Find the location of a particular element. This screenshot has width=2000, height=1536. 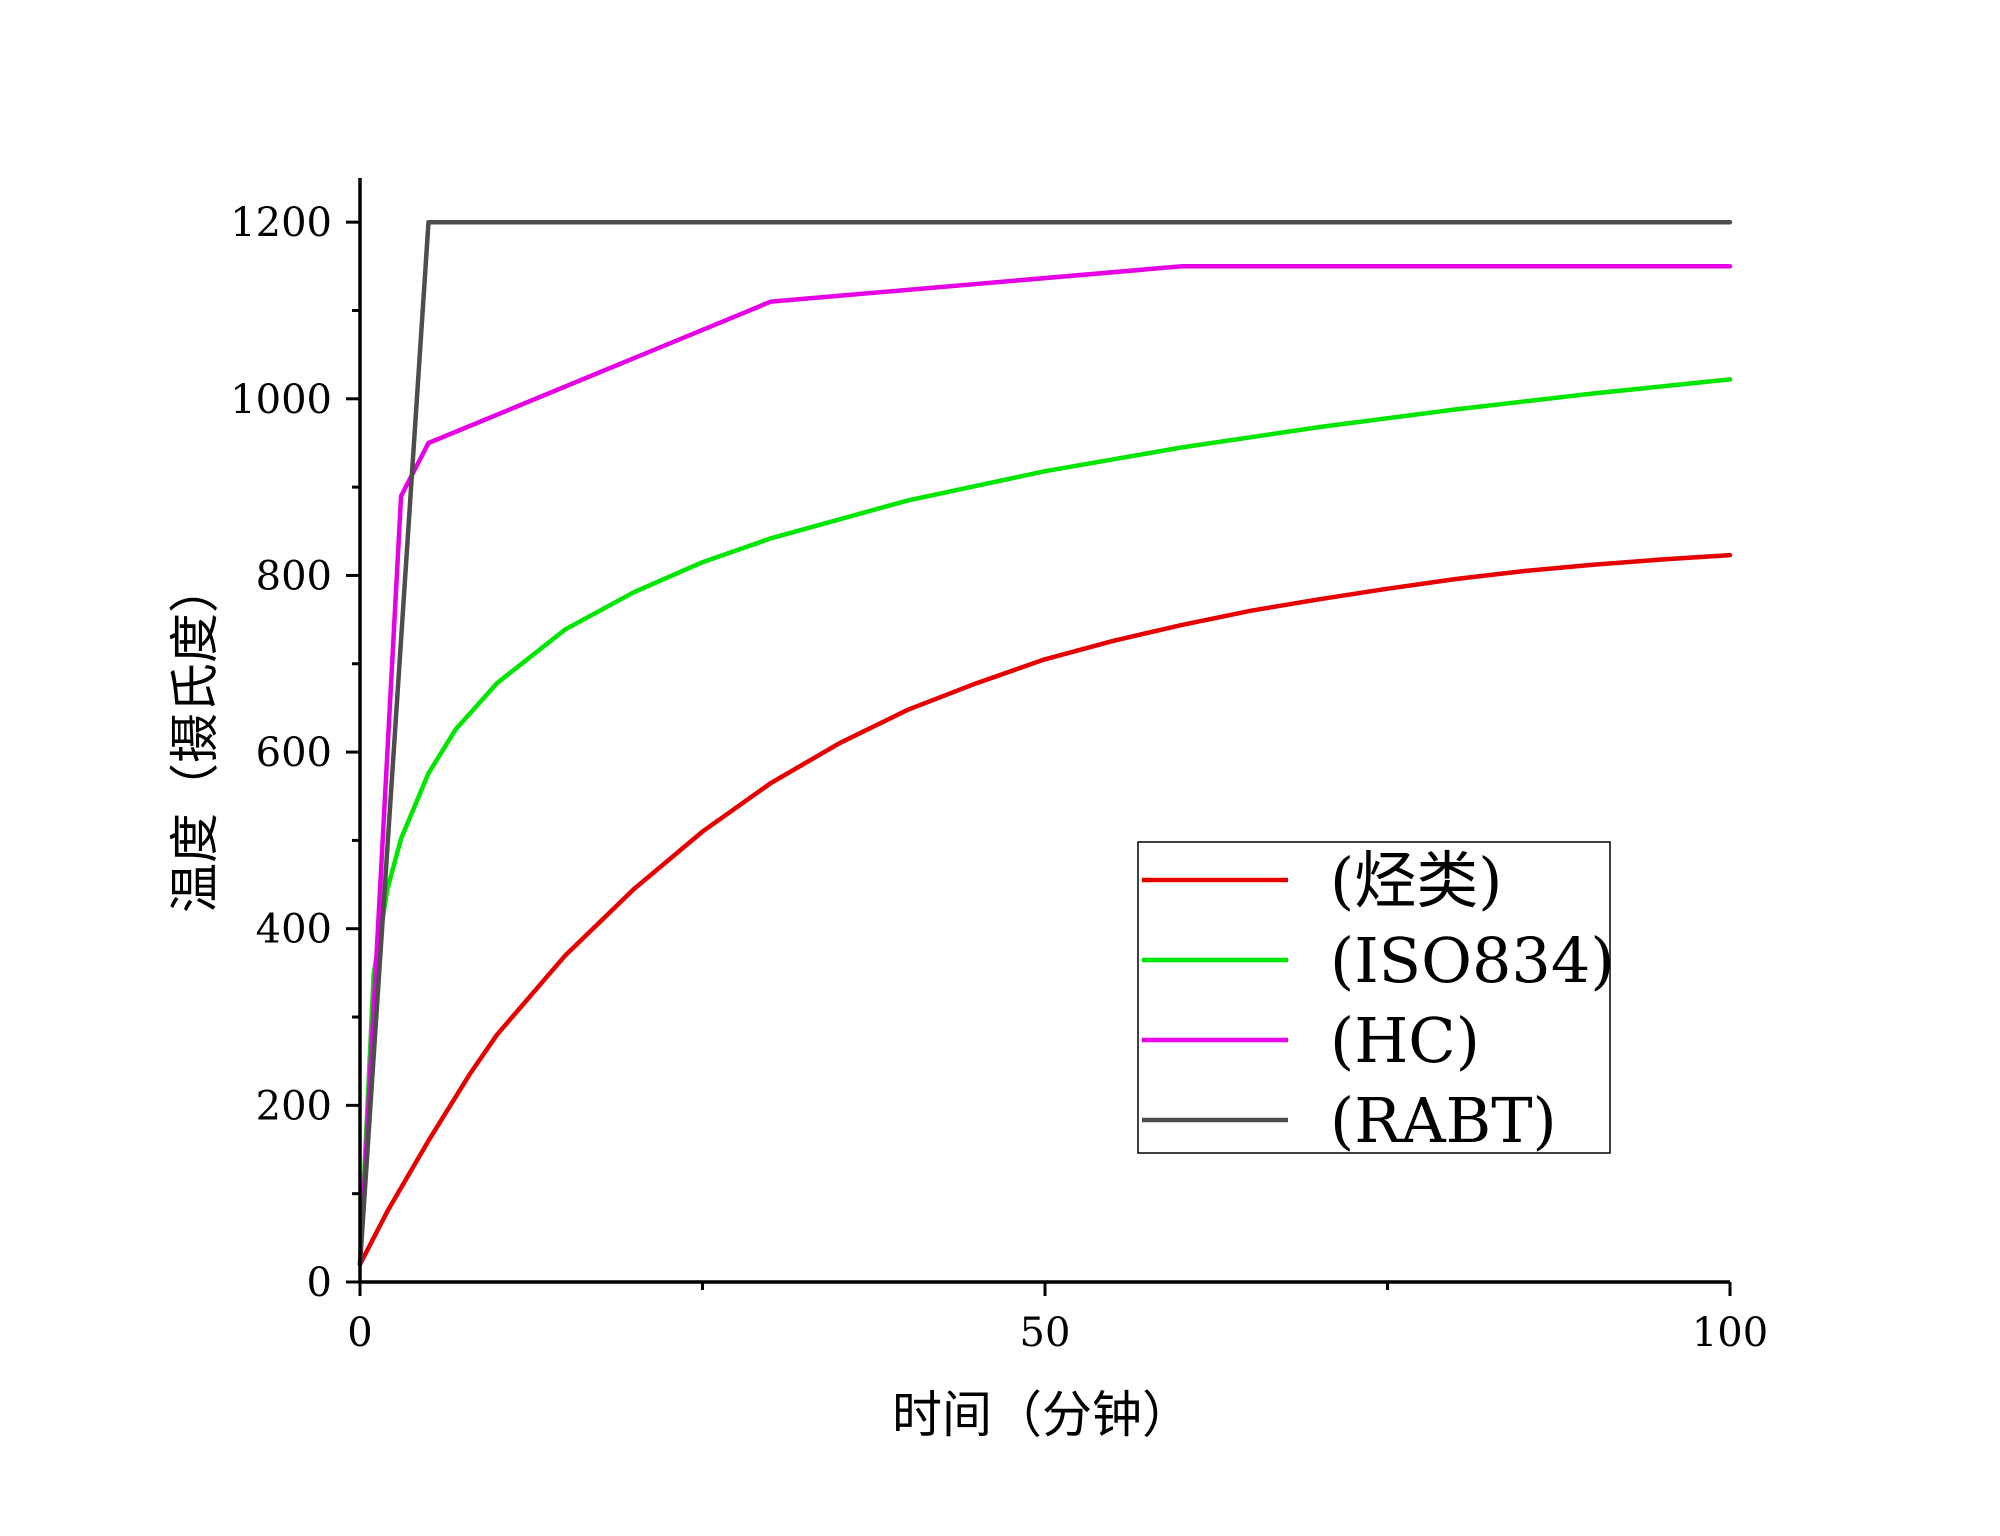

legend: (烃类)(ISO834)(HC)(RABT) is located at coordinates (1376, 999).